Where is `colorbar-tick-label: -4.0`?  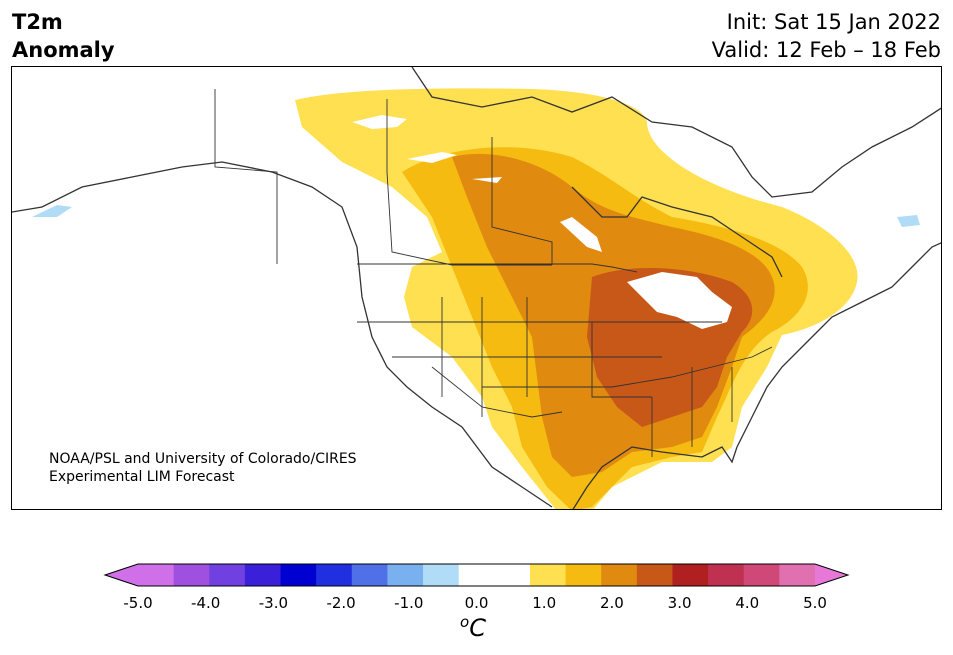 colorbar-tick-label: -4.0 is located at coordinates (206, 603).